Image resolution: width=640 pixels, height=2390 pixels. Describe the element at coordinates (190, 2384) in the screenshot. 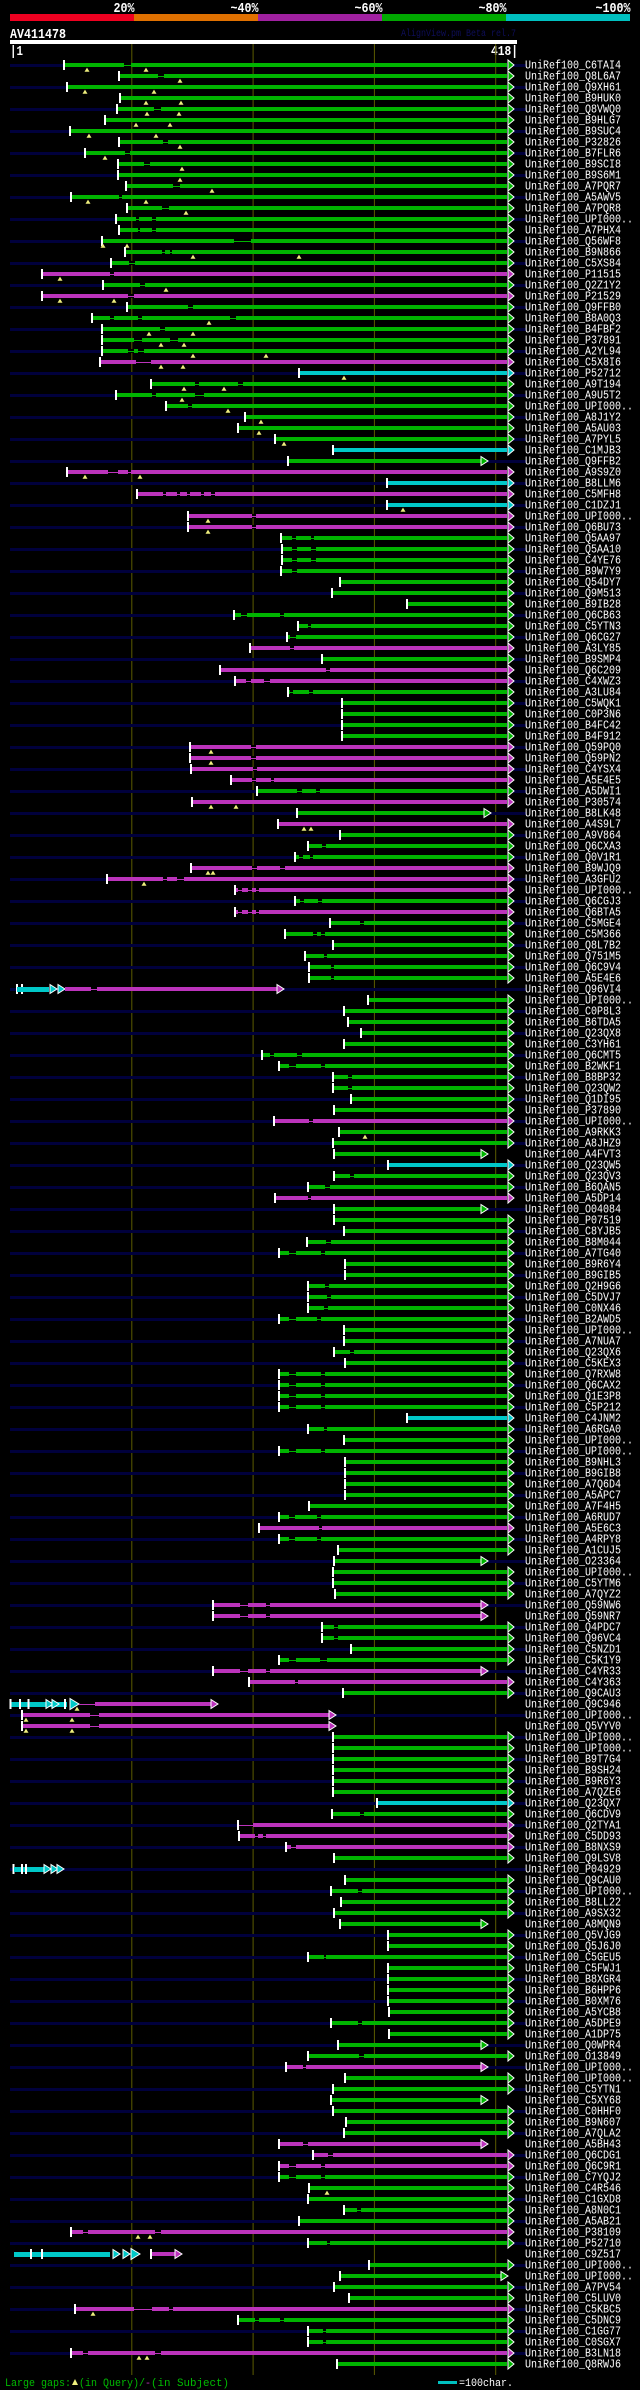

I see `svg-text: (in Subject)` at that location.